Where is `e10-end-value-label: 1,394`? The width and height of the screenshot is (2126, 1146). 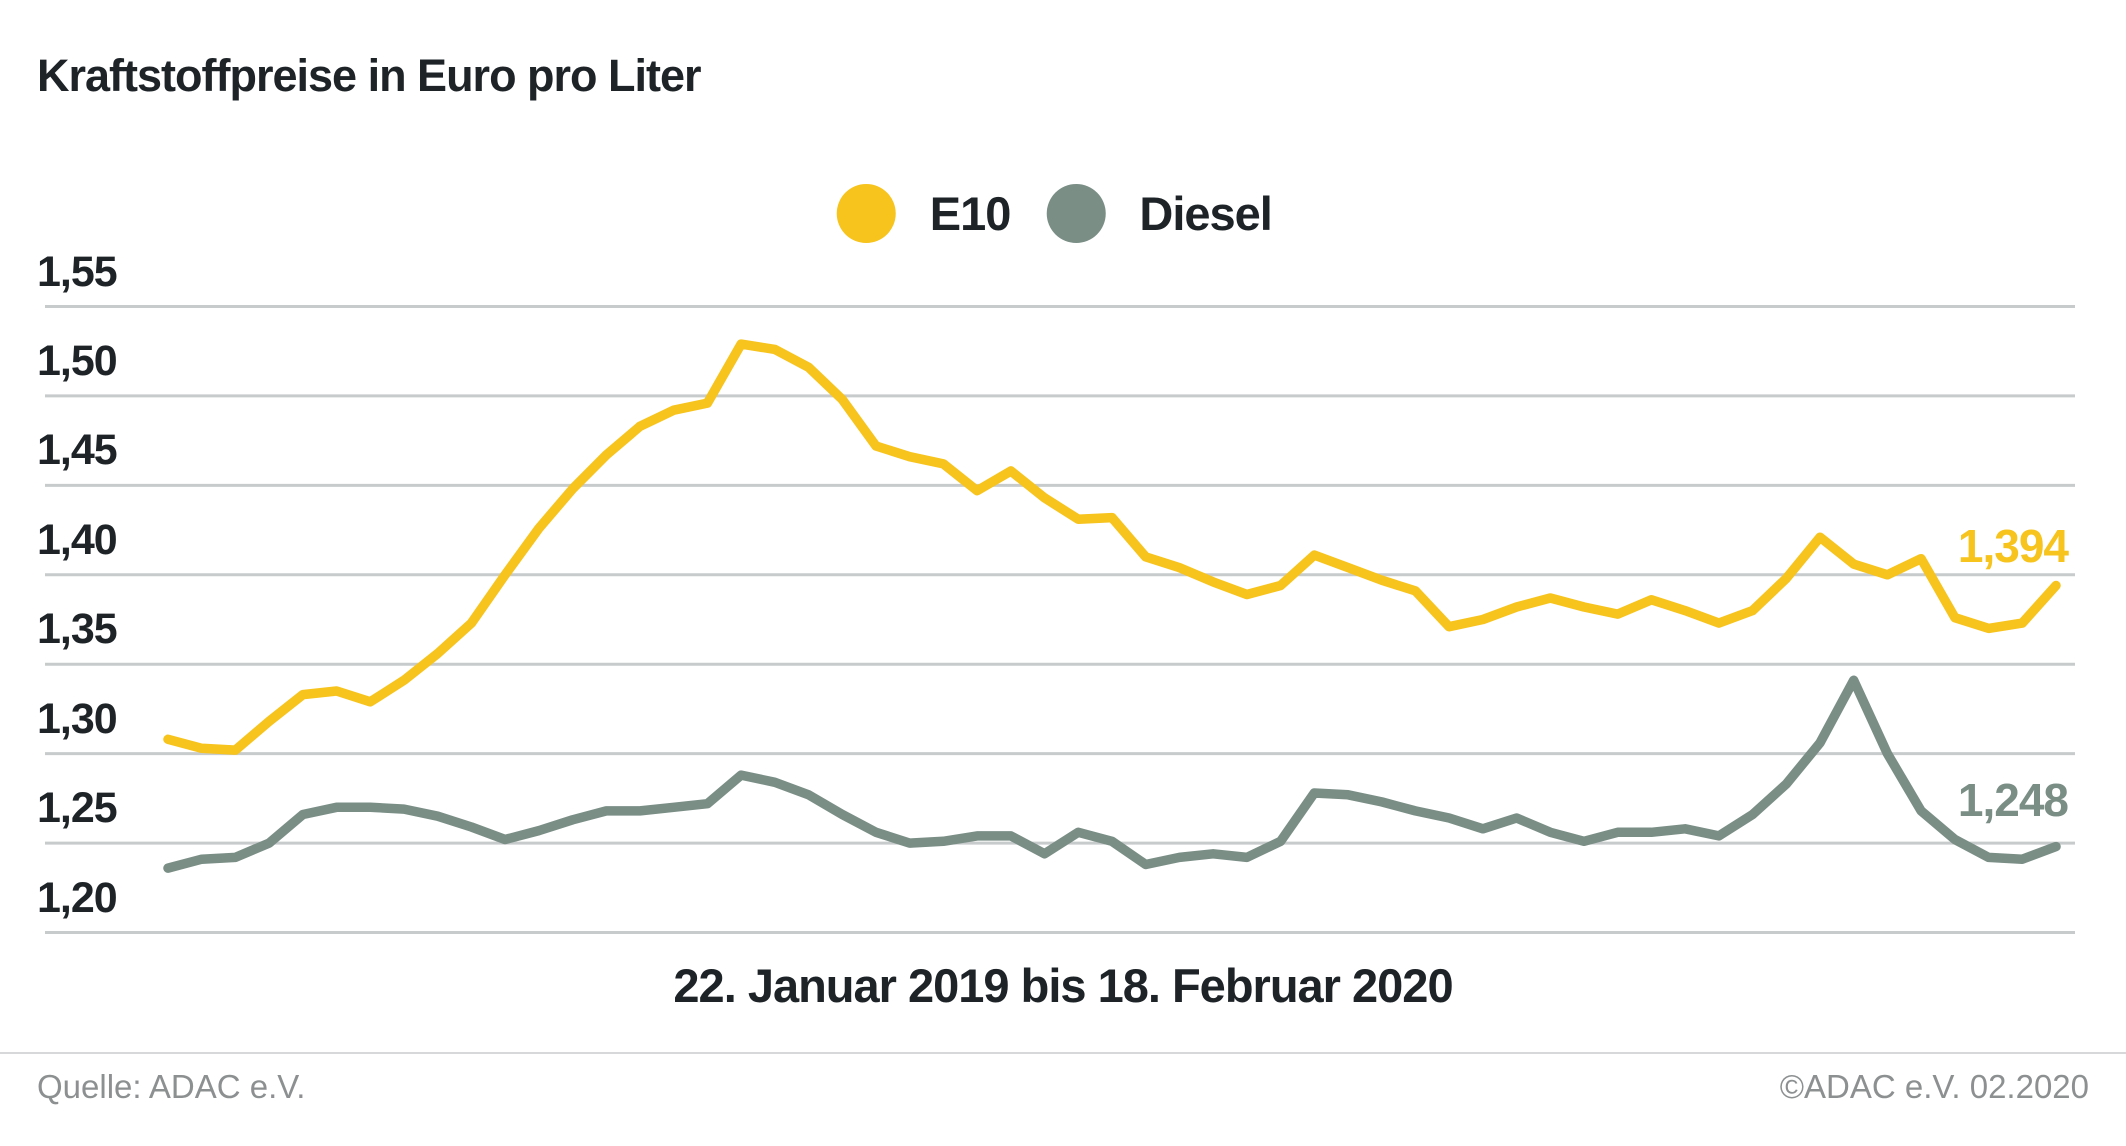 e10-end-value-label: 1,394 is located at coordinates (2013, 545).